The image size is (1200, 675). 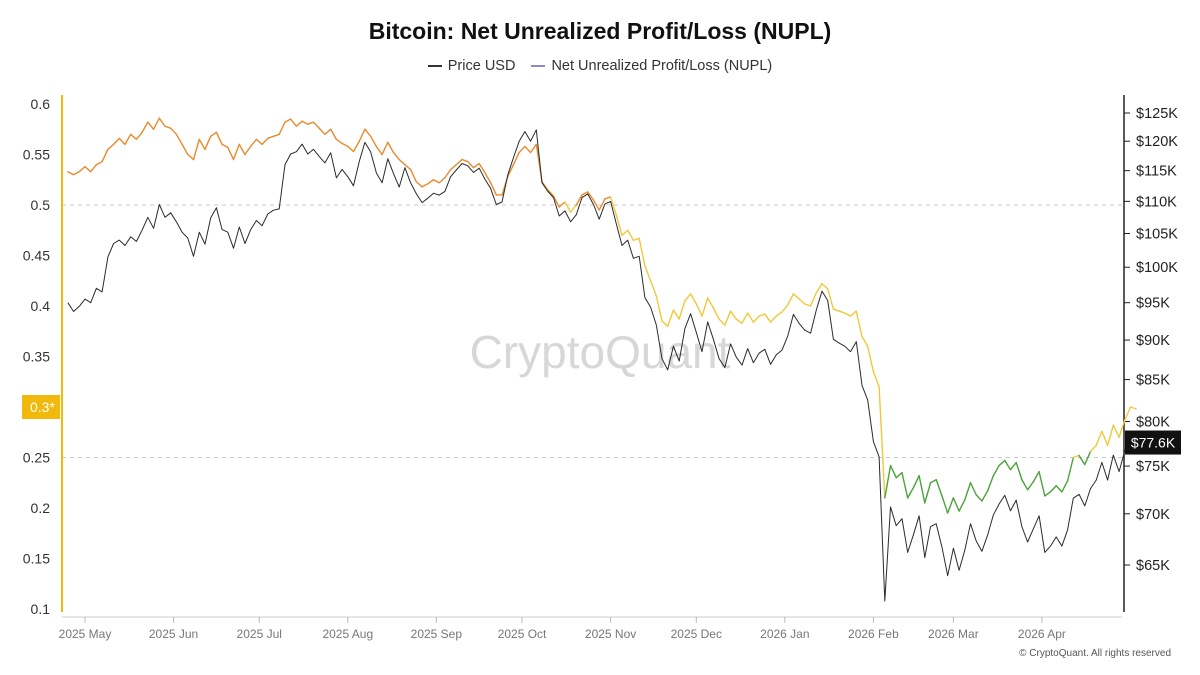 What do you see at coordinates (696, 634) in the screenshot?
I see `x-tick-label: 2025 Dec` at bounding box center [696, 634].